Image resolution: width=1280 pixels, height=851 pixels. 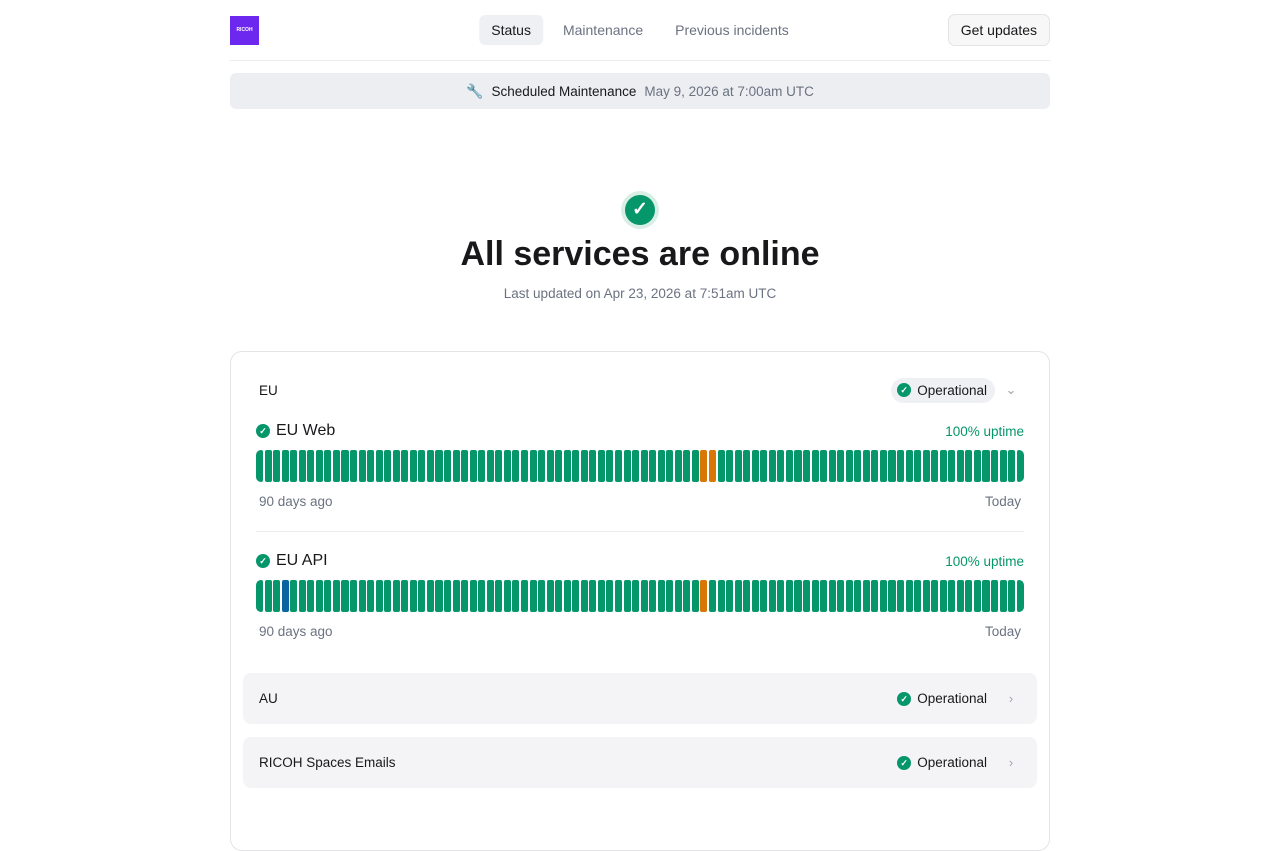 I want to click on tab-status: Status, so click(x=511, y=30).